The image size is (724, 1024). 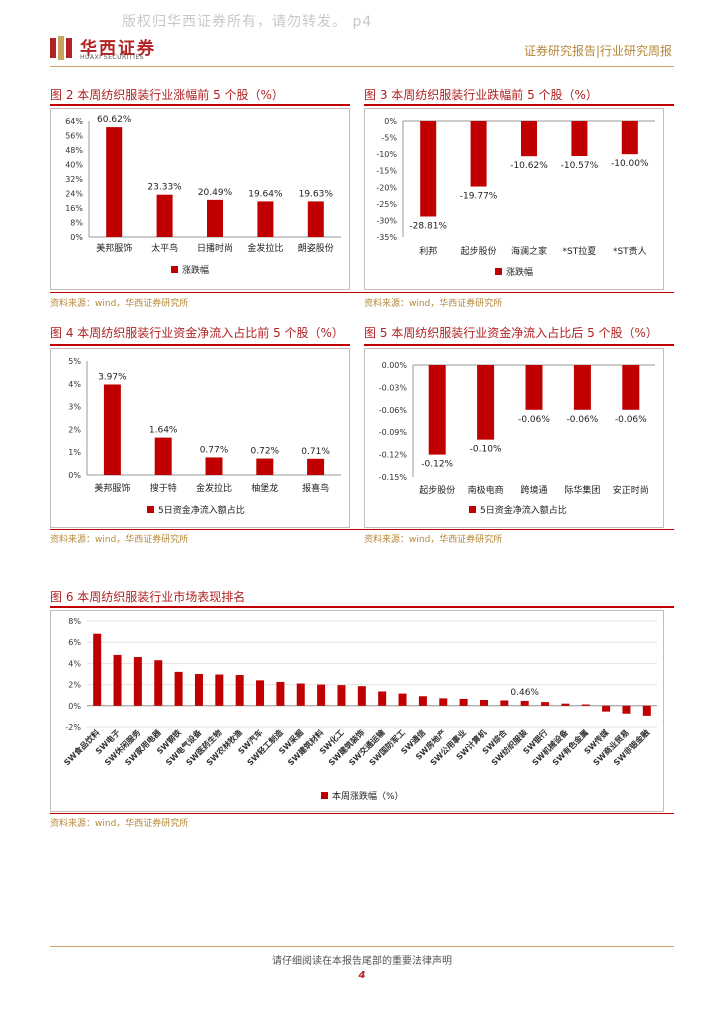 What do you see at coordinates (74, 208) in the screenshot?
I see `y-tick-label: 16%` at bounding box center [74, 208].